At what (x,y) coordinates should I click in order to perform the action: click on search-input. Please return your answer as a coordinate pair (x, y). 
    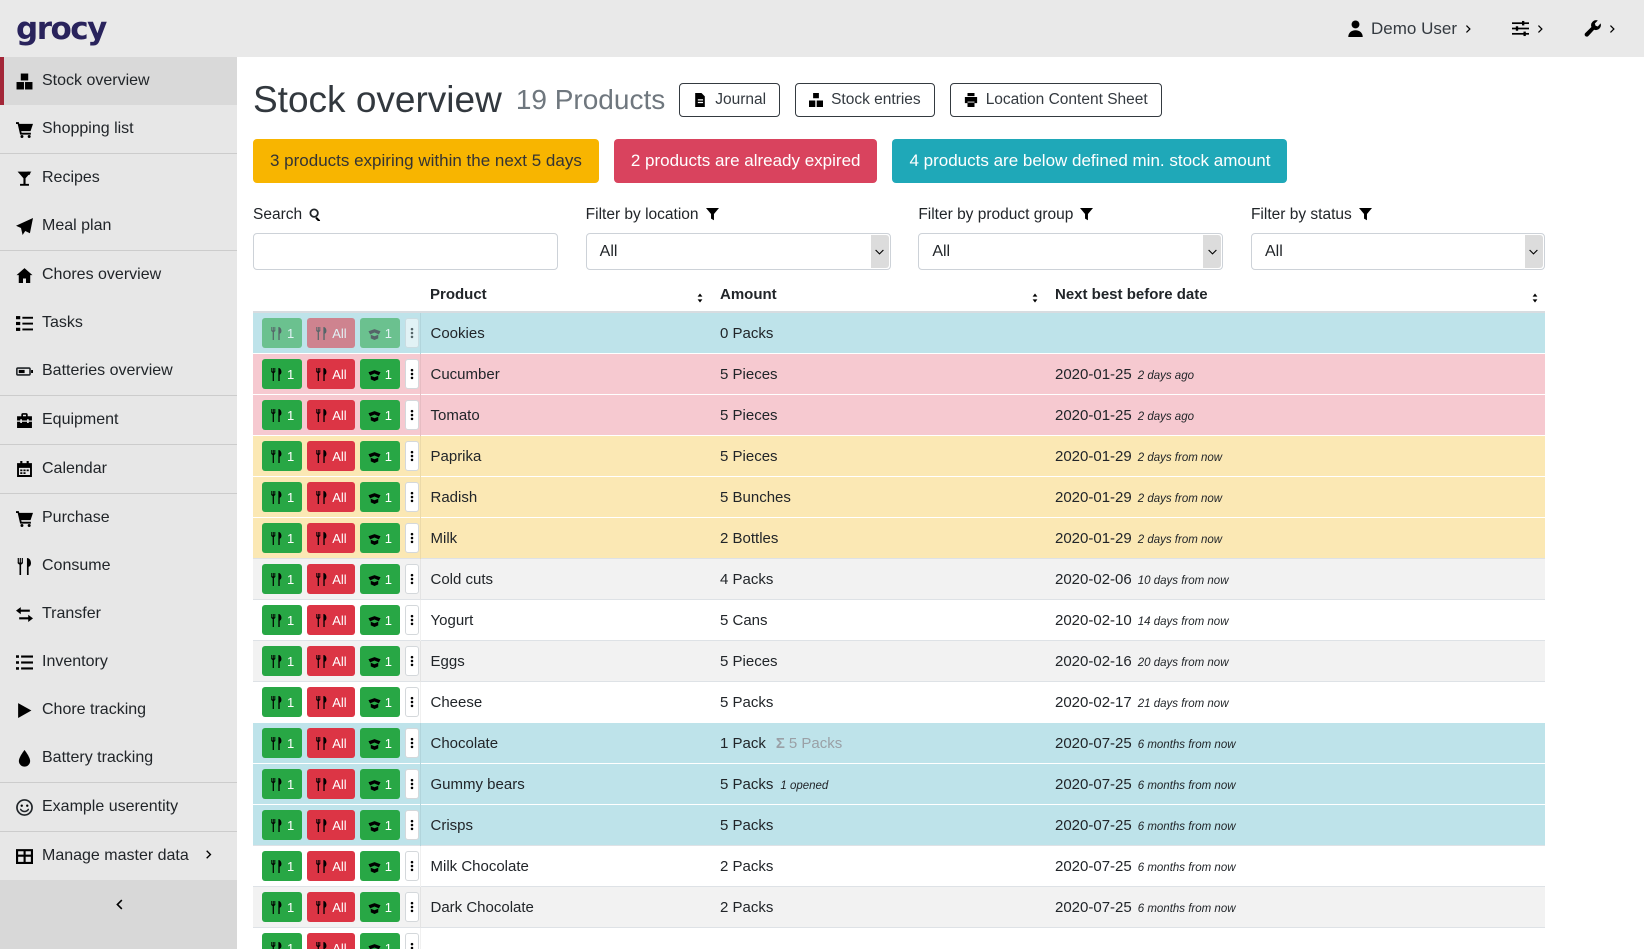
    Looking at the image, I should click on (405, 251).